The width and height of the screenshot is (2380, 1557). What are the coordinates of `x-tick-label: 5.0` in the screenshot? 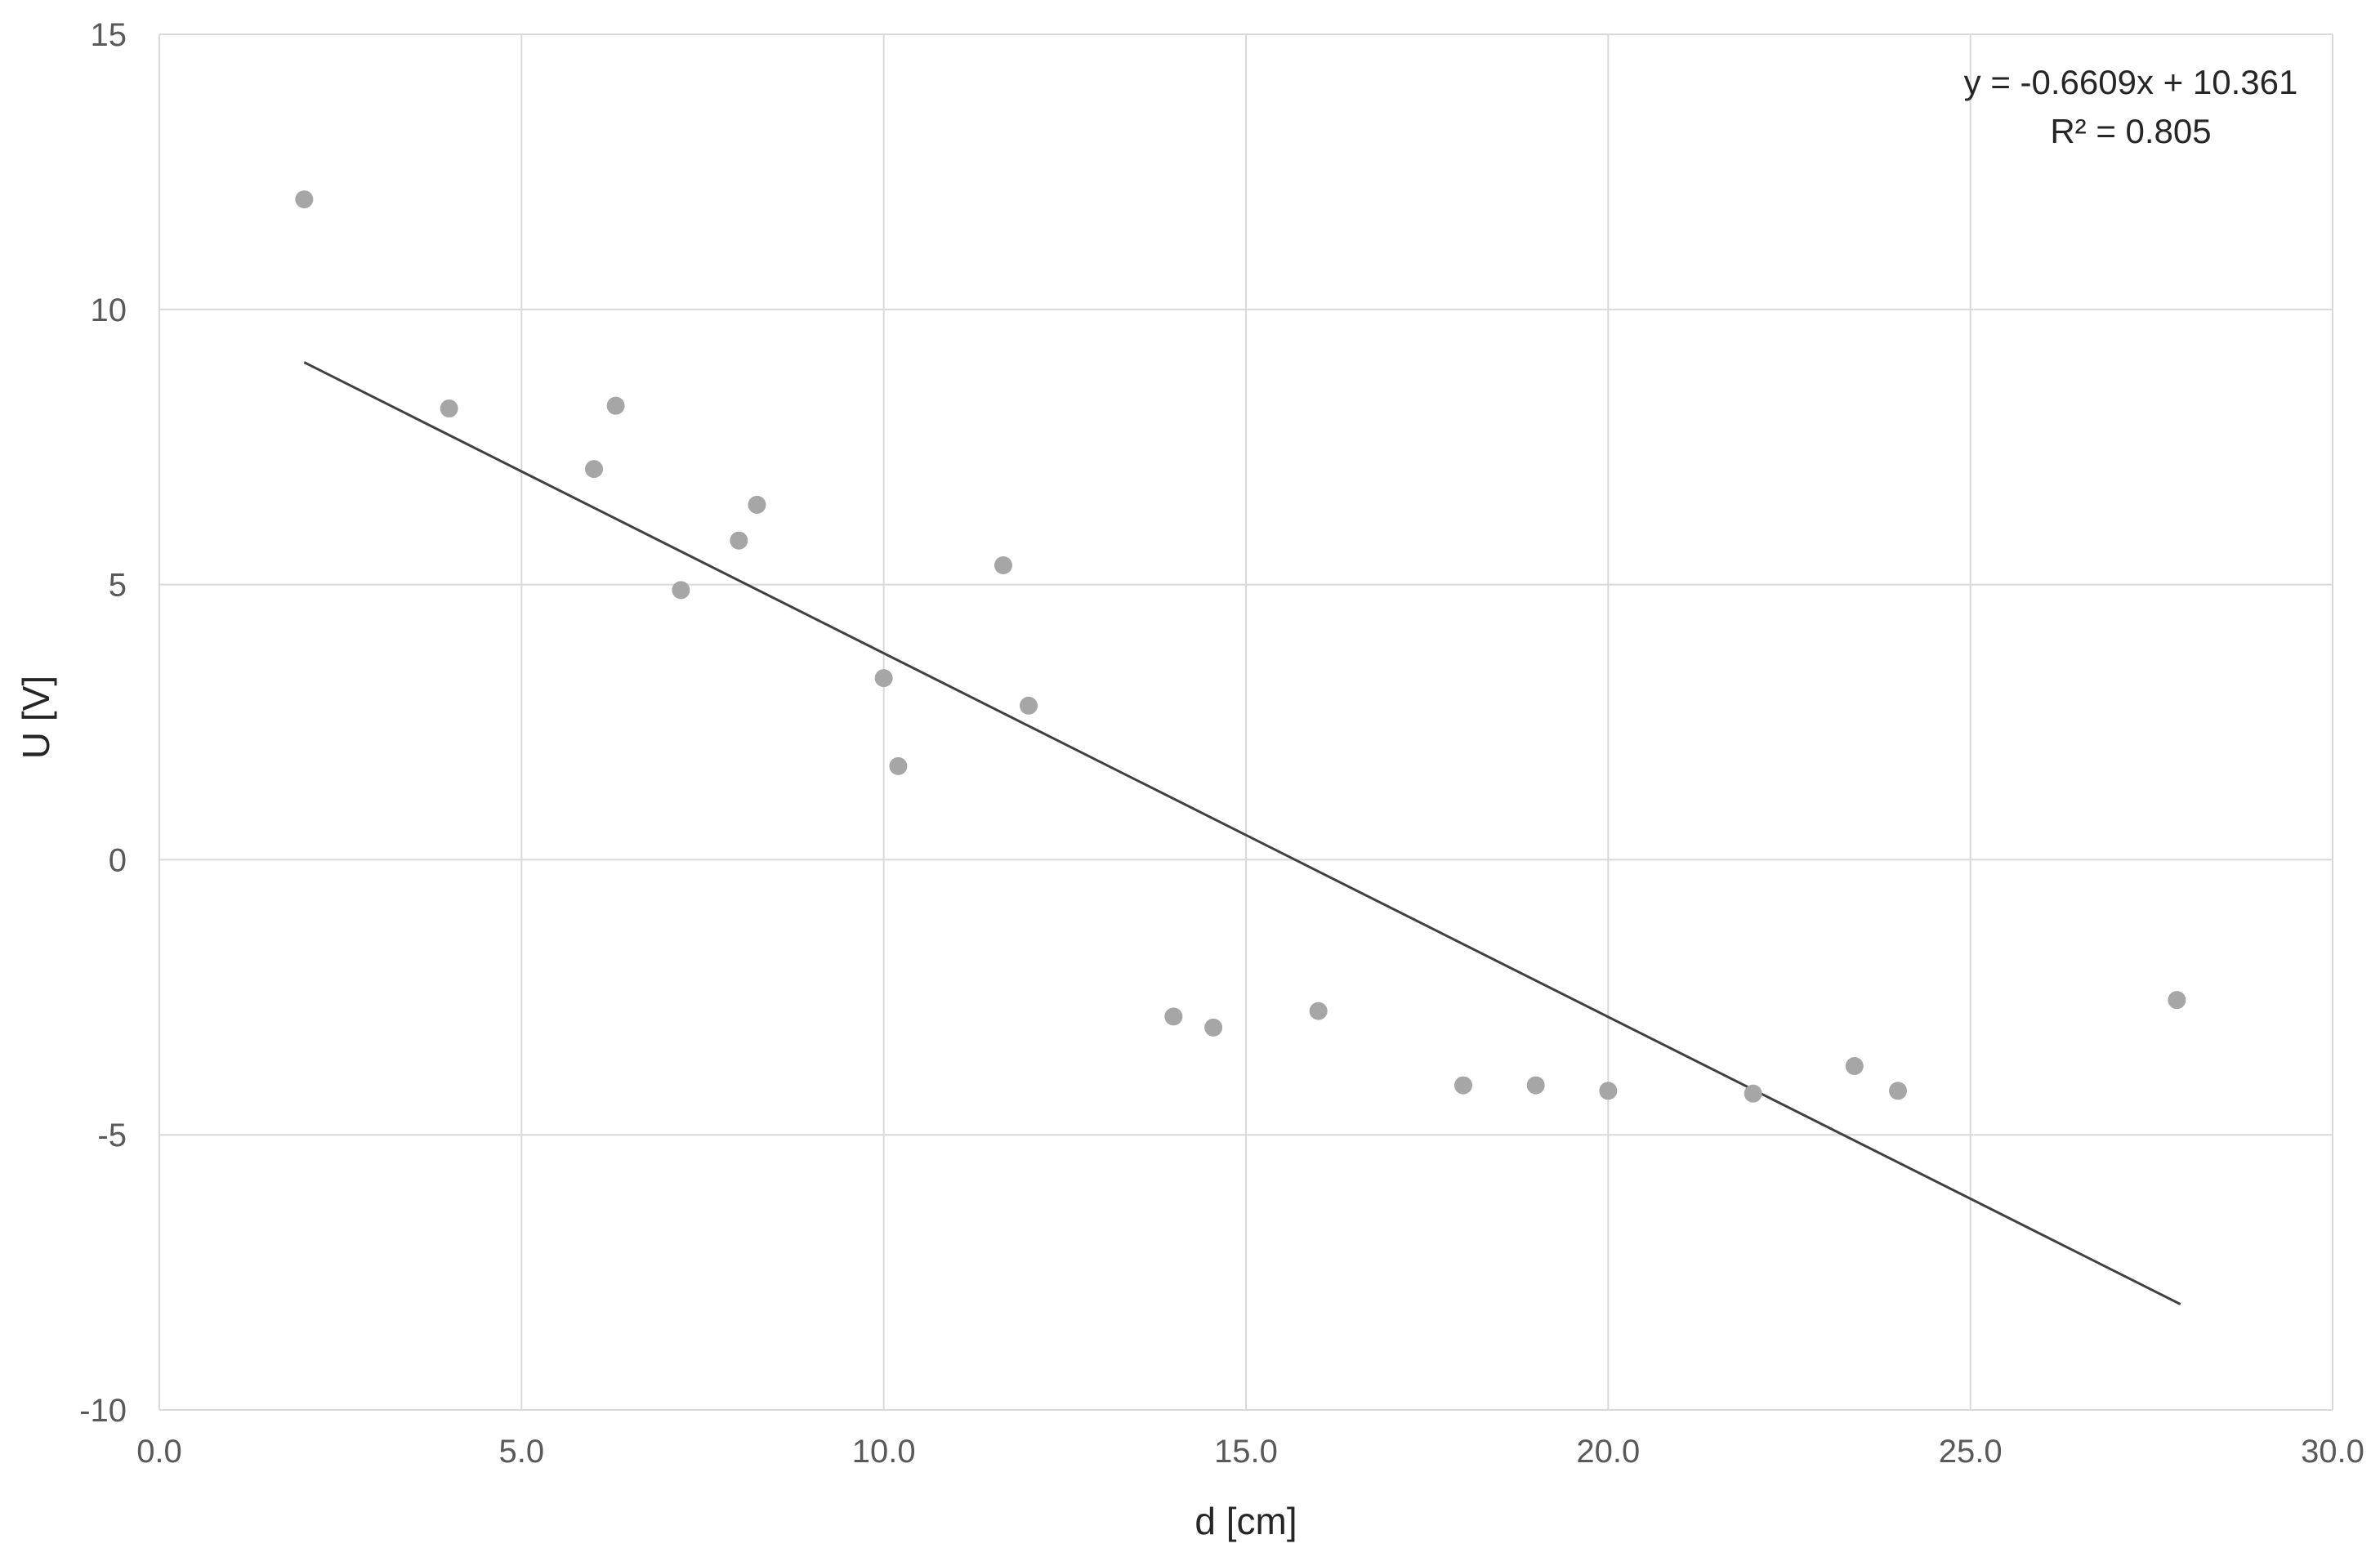 It's located at (522, 1452).